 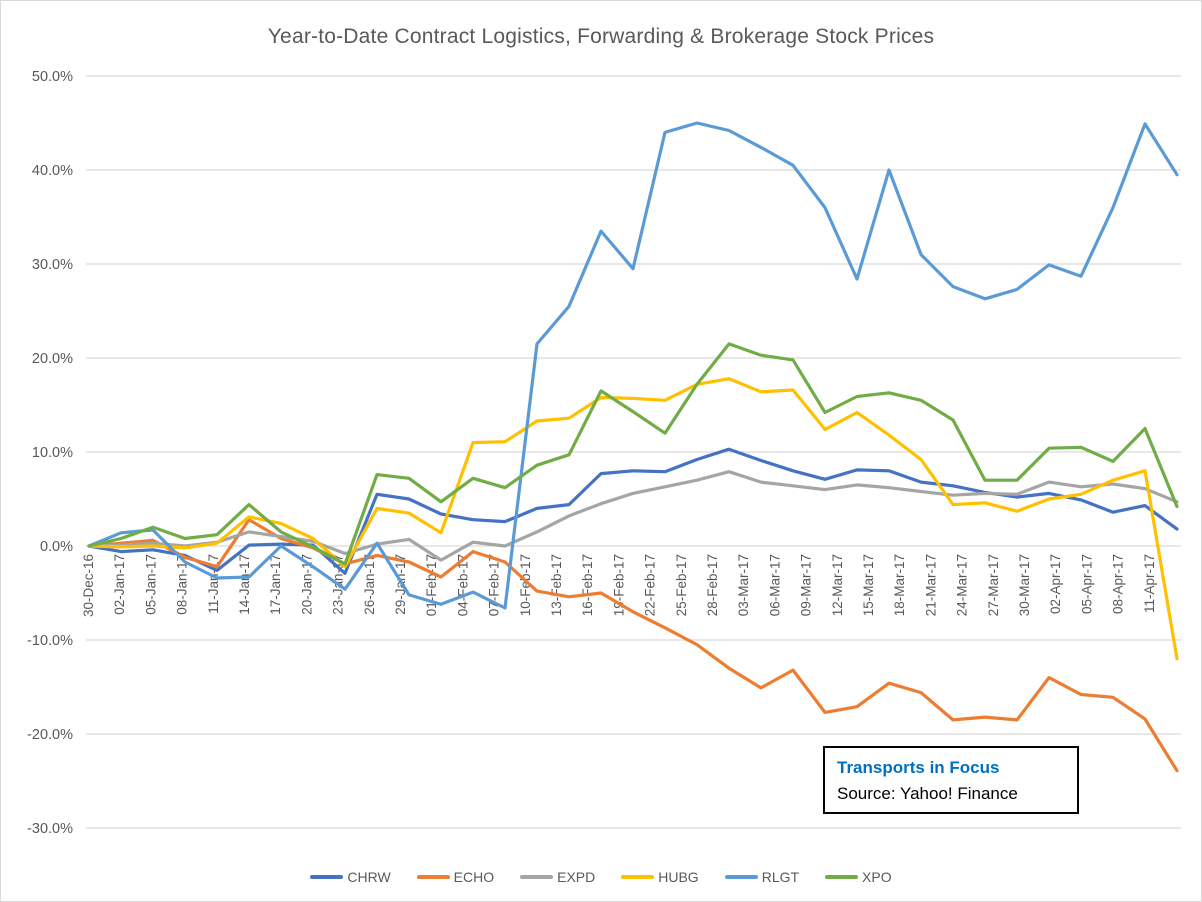 What do you see at coordinates (52, 359) in the screenshot?
I see `y-tick-label: 20.0%` at bounding box center [52, 359].